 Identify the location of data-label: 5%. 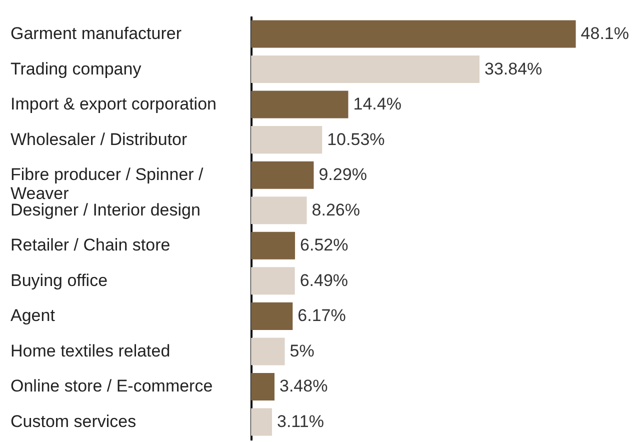
(302, 350).